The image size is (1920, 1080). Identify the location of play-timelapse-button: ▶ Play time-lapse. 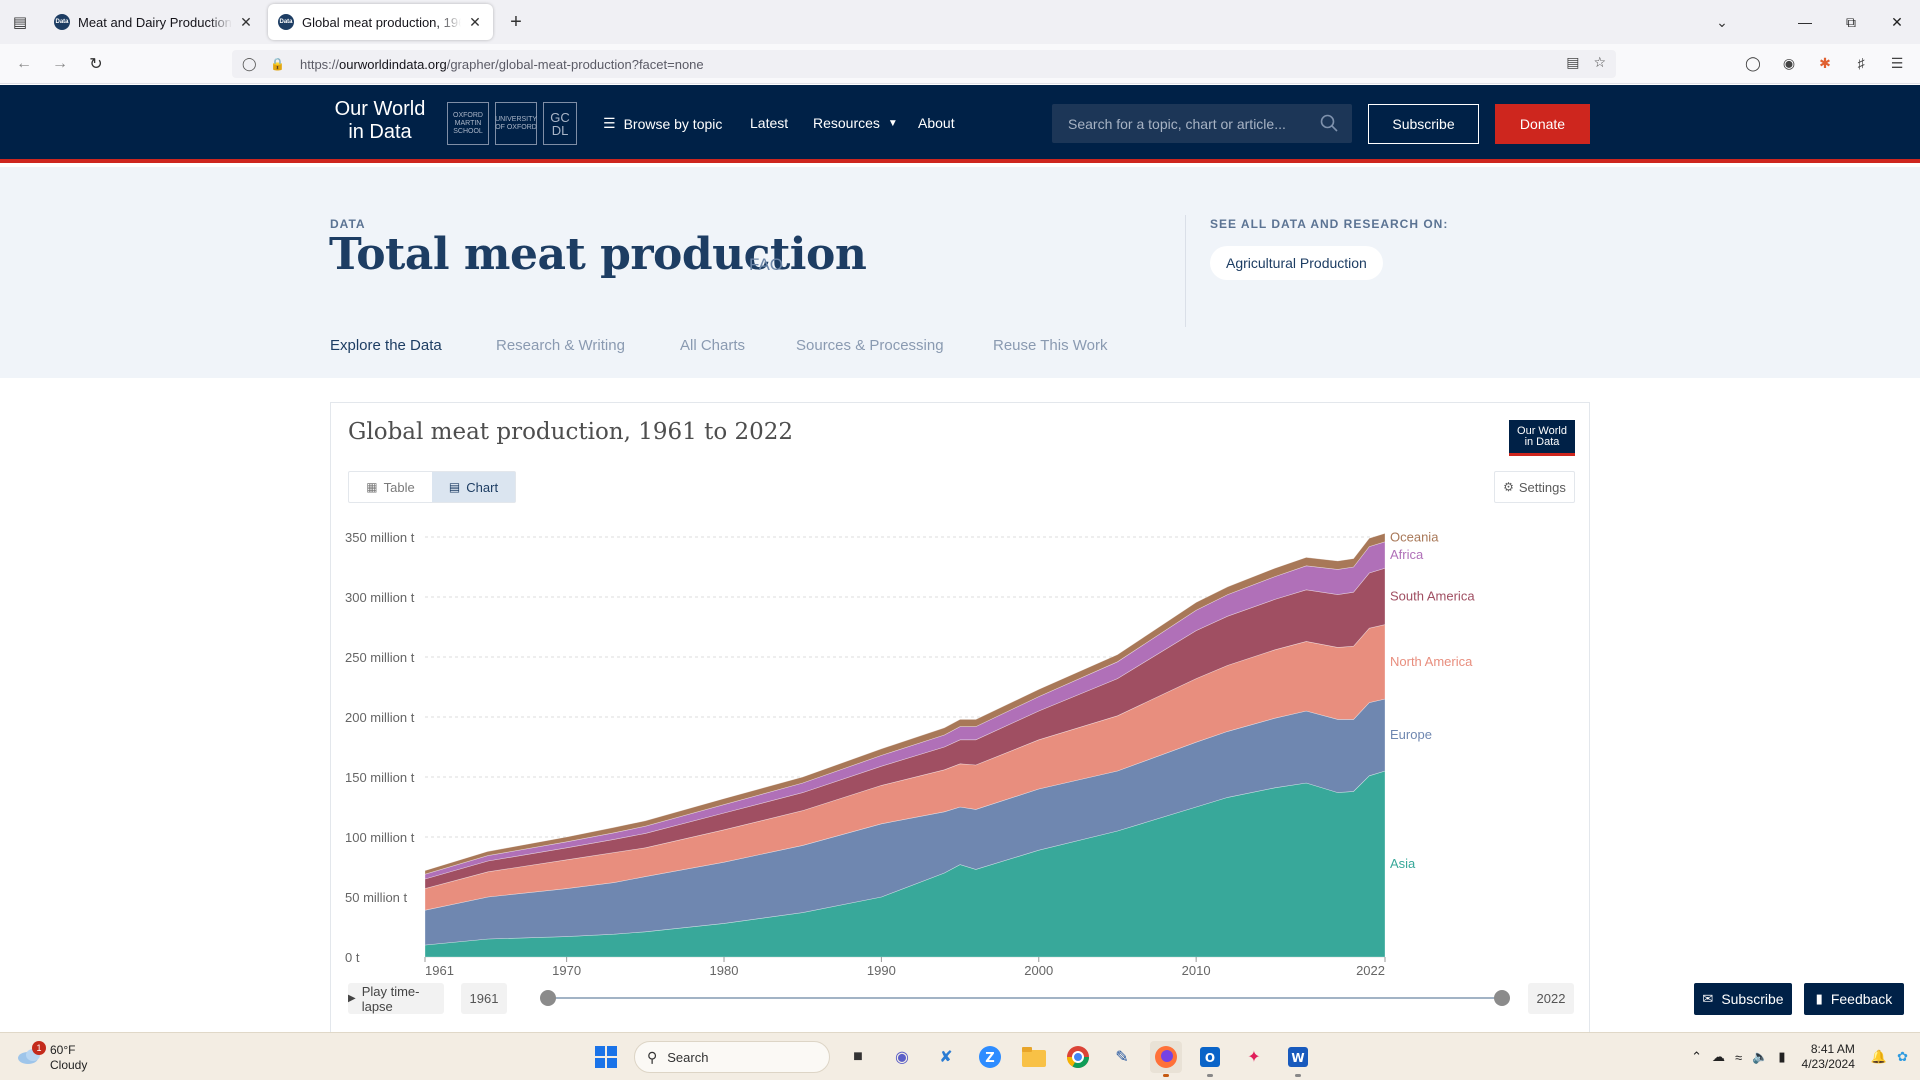
(396, 998).